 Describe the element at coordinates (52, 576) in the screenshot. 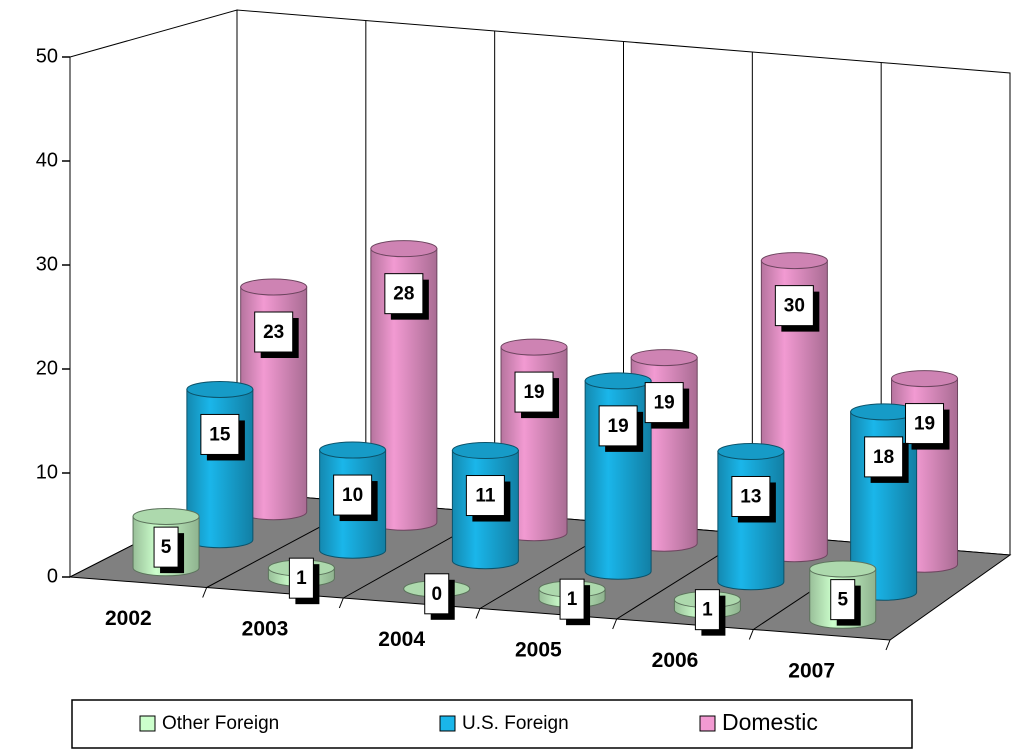

I see `y-tick-label: 0` at that location.